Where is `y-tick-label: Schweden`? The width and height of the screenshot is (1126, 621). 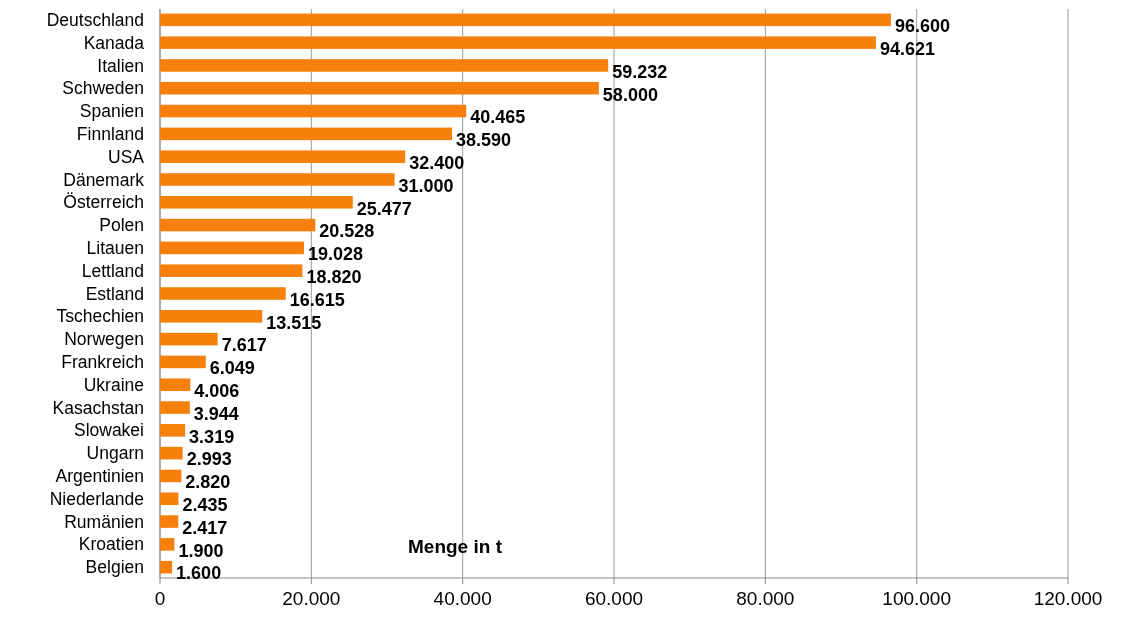 y-tick-label: Schweden is located at coordinates (103, 88).